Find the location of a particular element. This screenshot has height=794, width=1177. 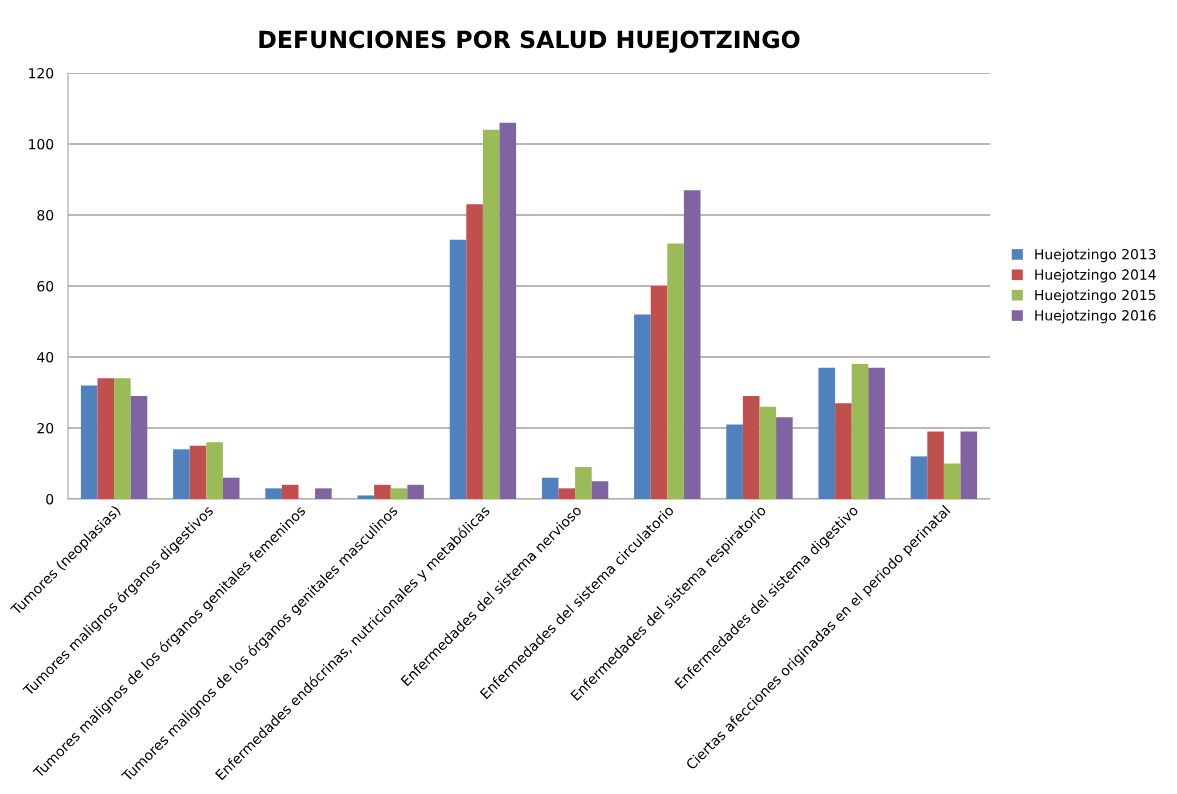

y-tick-label: 60 is located at coordinates (45, 286).